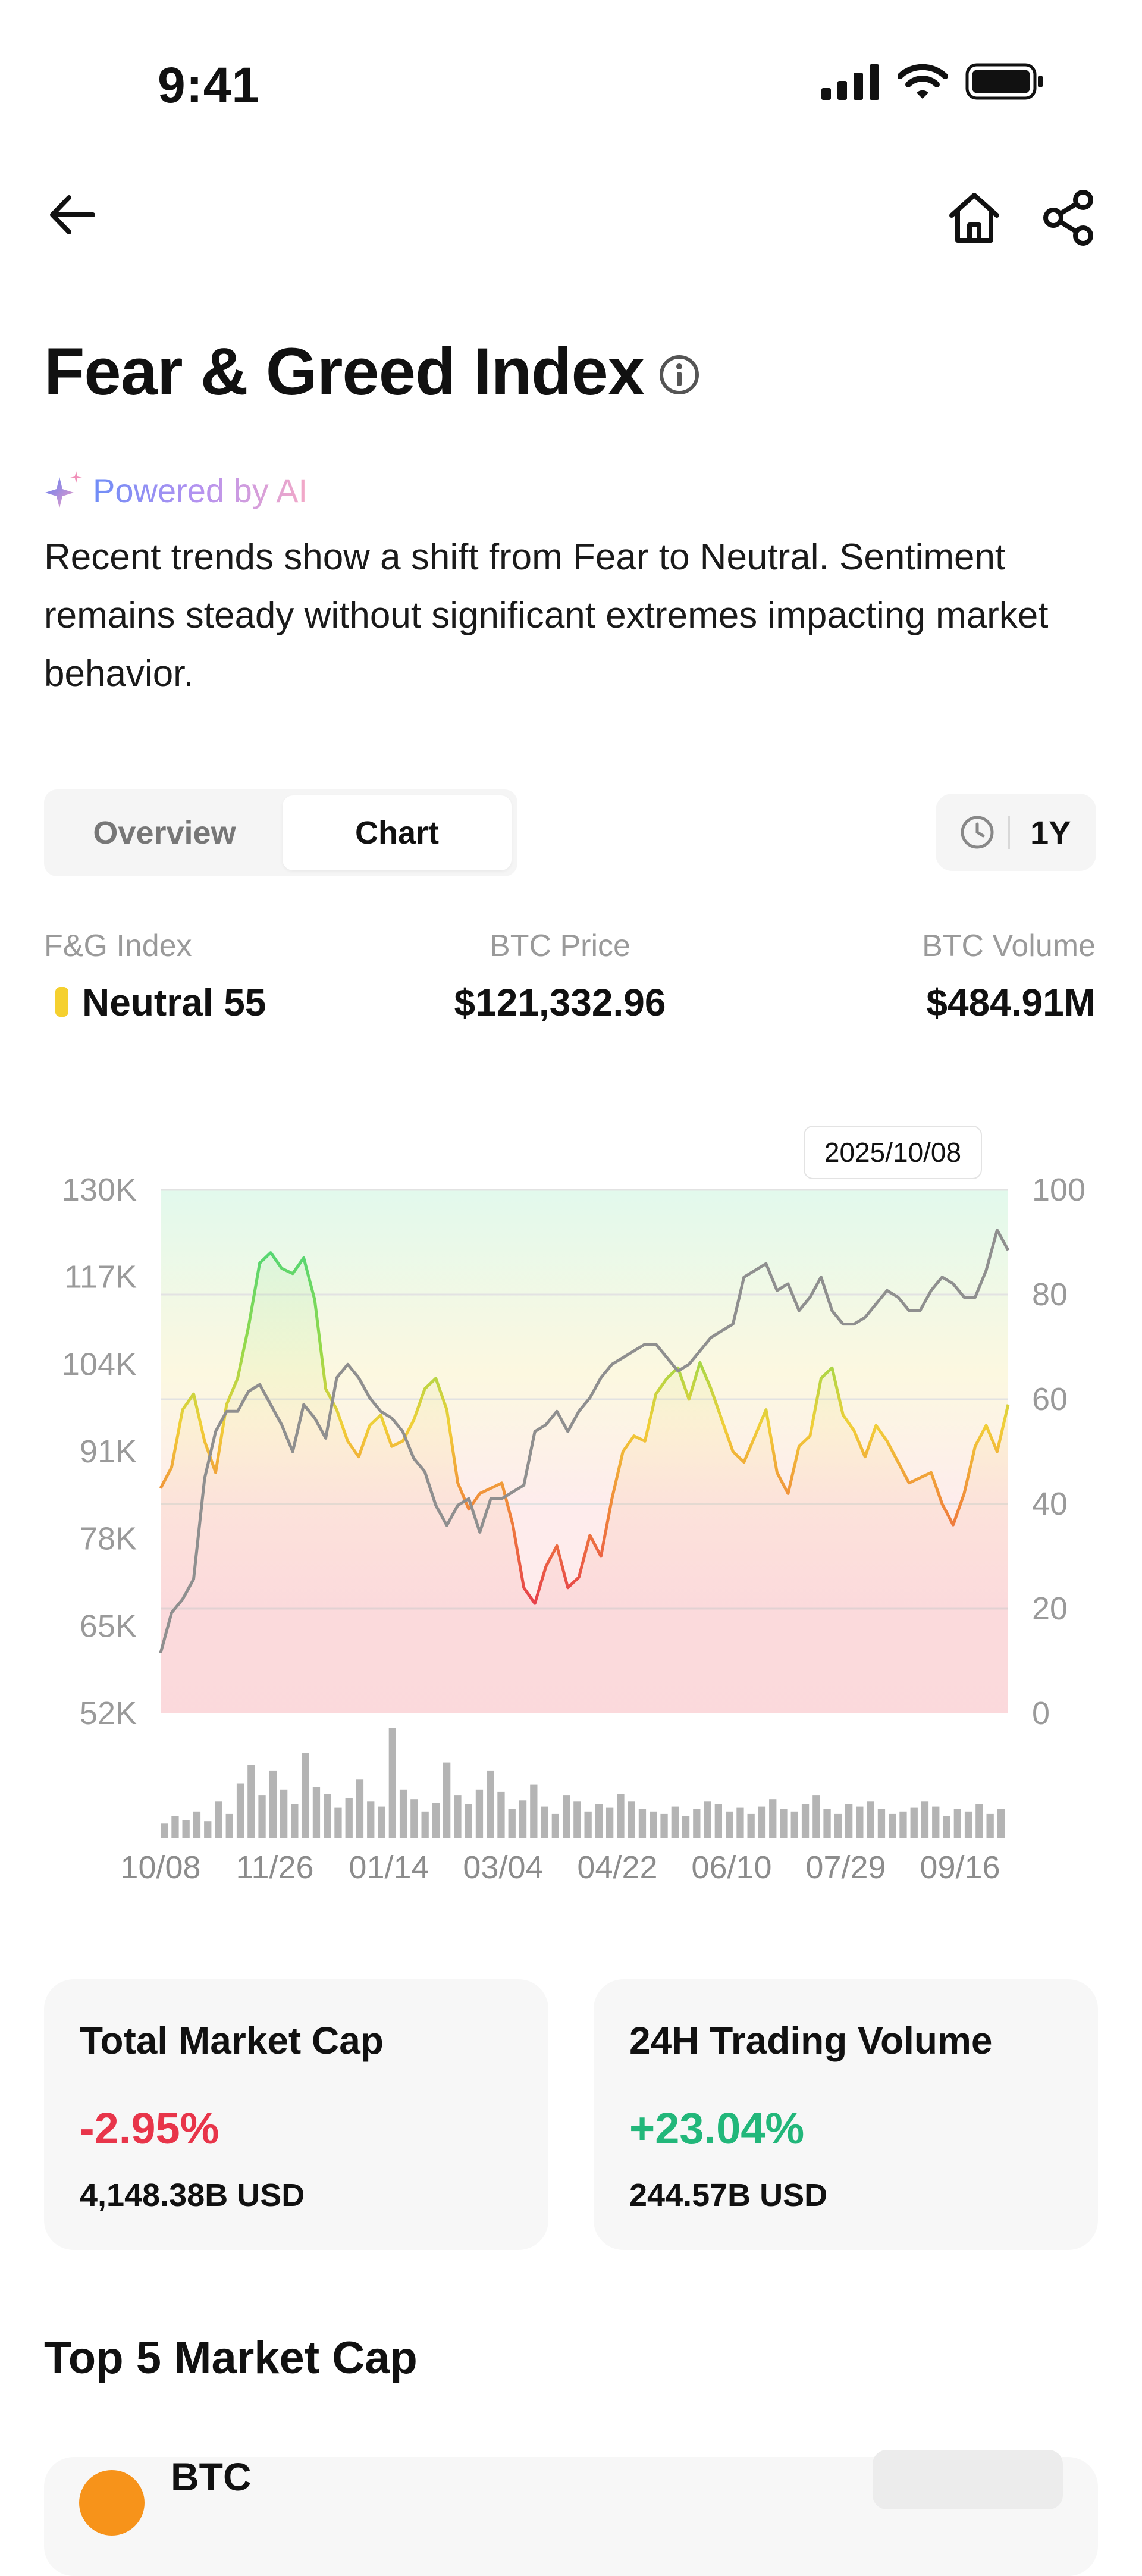 The height and width of the screenshot is (2576, 1142). What do you see at coordinates (232, 2041) in the screenshot?
I see `card-title: Total Market Cap` at bounding box center [232, 2041].